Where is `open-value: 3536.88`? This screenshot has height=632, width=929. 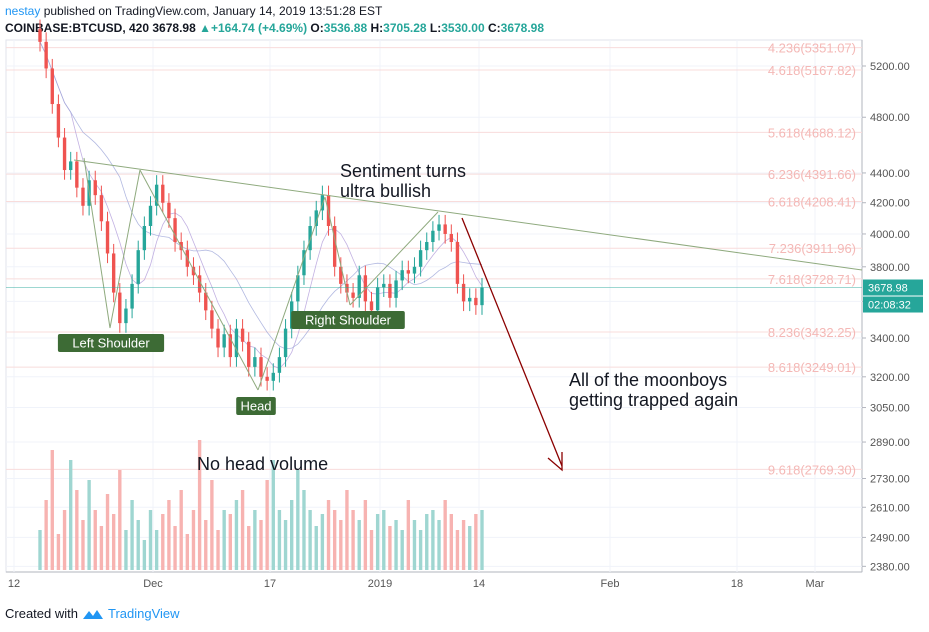
open-value: 3536.88 is located at coordinates (345, 28).